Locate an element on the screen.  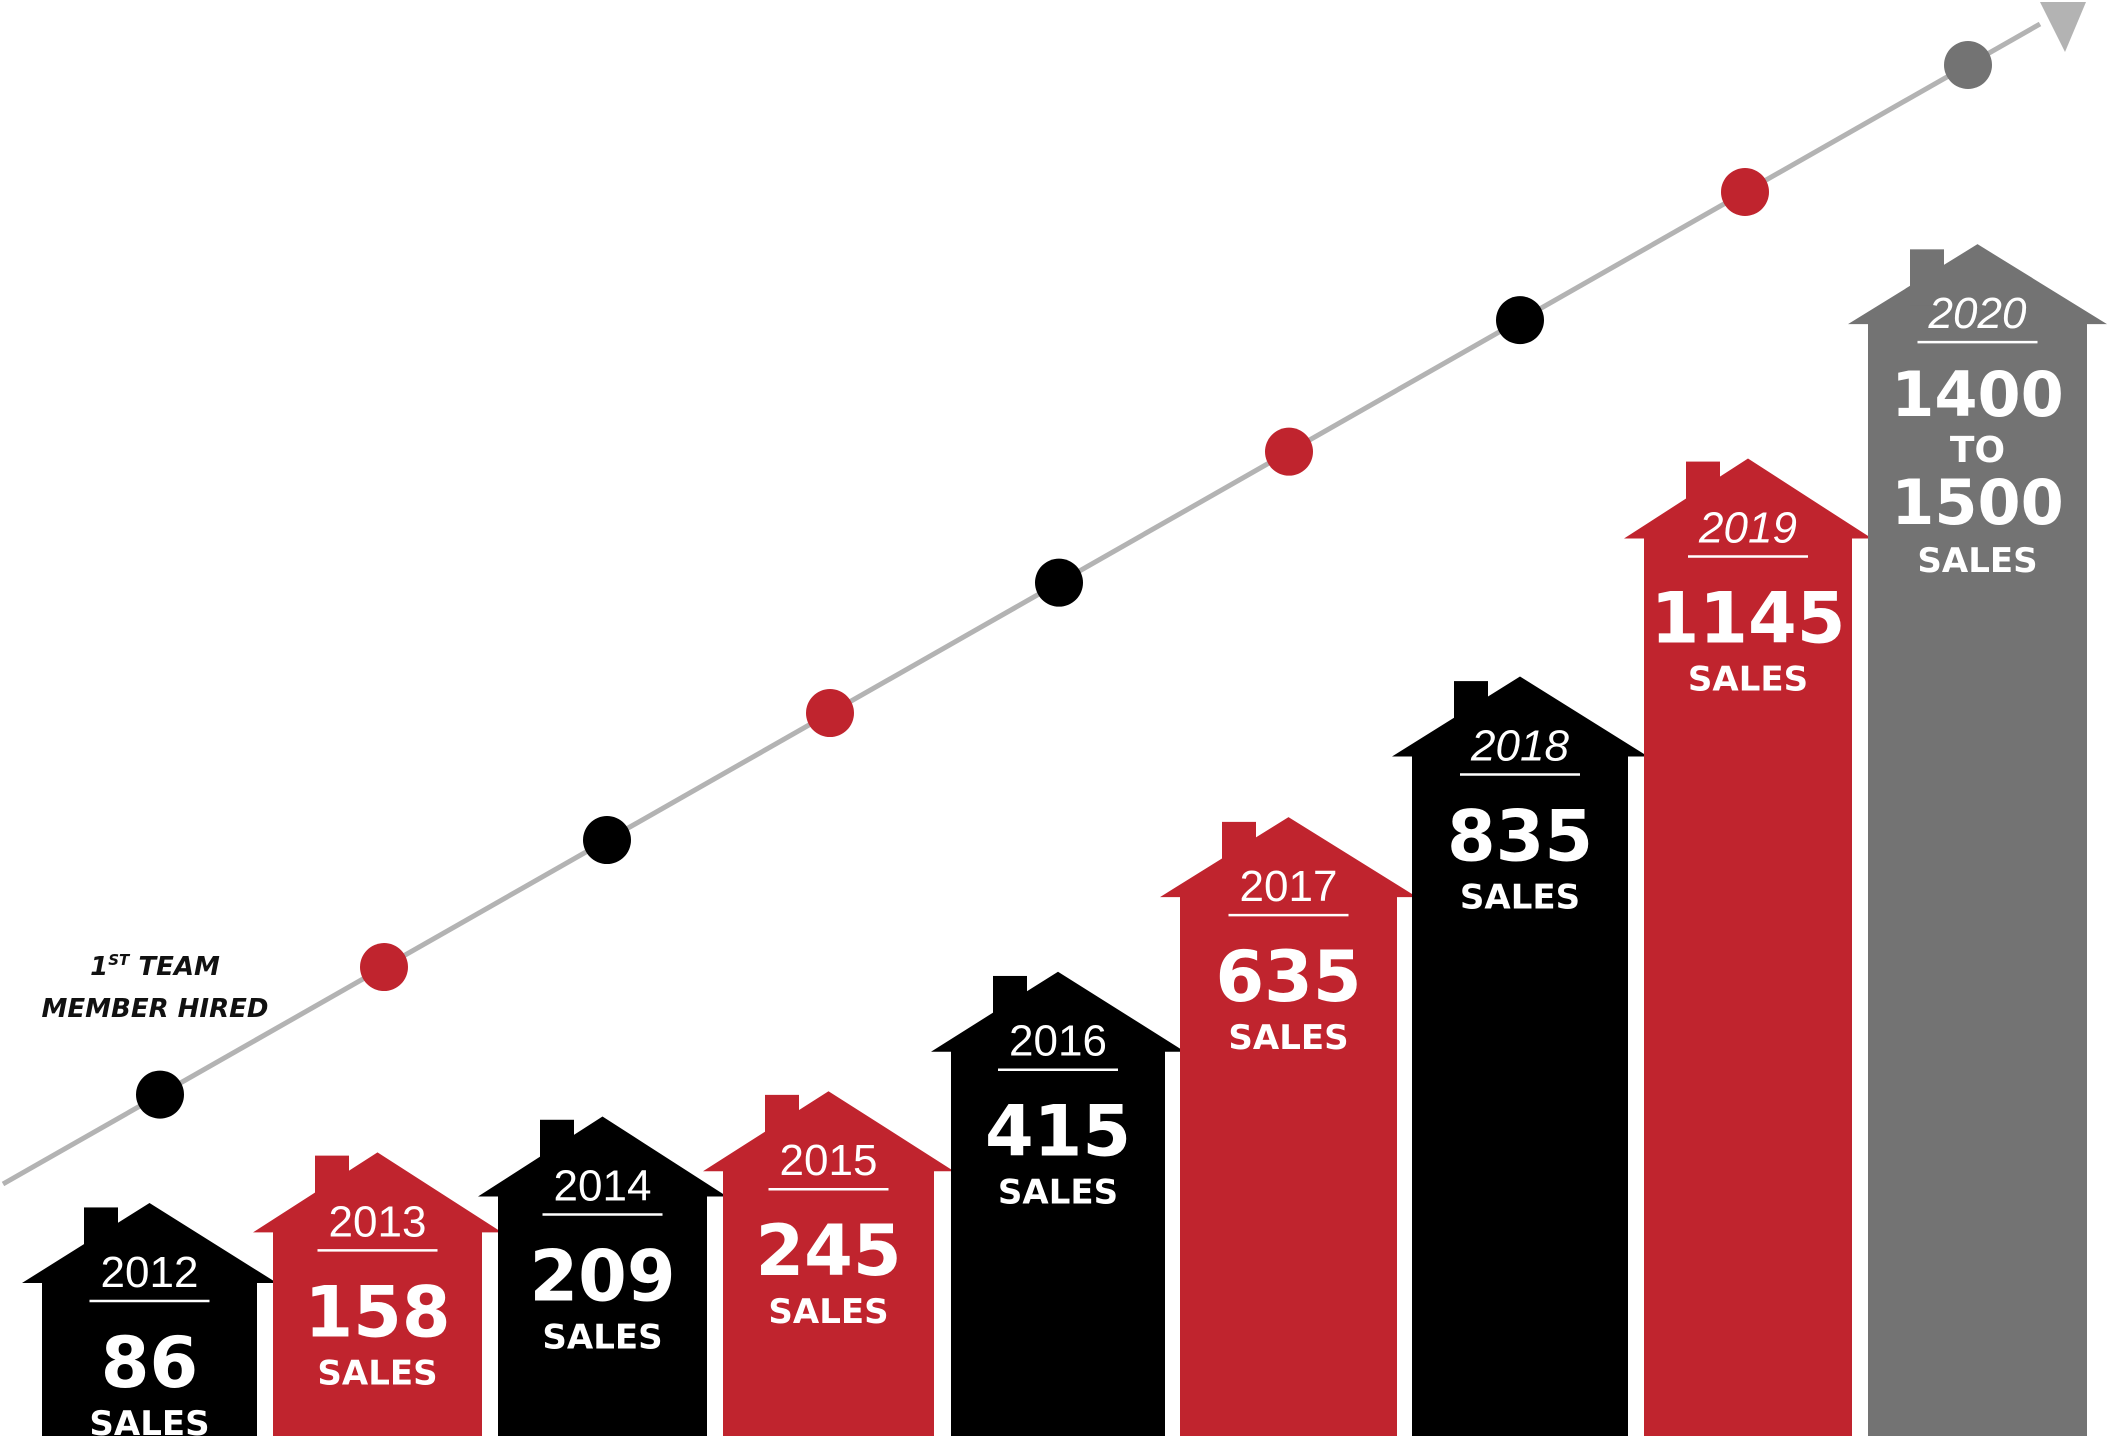
year-label-2018: 2018 is located at coordinates (1519, 745).